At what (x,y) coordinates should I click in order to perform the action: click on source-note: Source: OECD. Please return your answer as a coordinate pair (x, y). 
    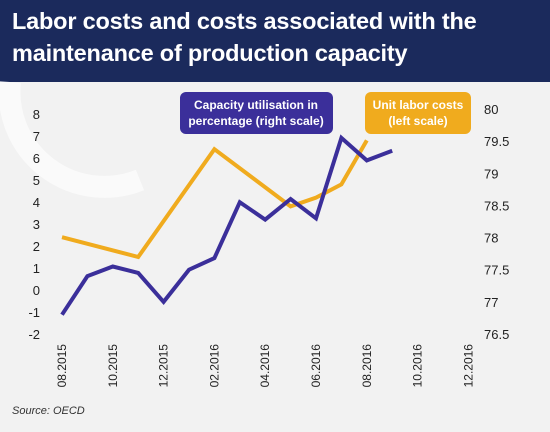
    Looking at the image, I should click on (48, 411).